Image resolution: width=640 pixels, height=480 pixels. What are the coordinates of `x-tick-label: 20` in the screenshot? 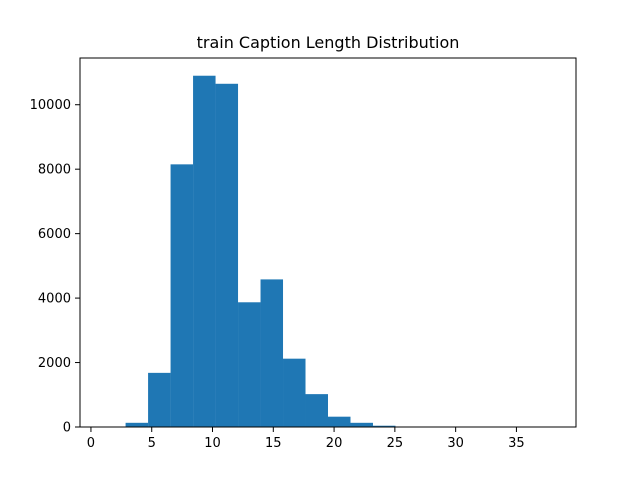 It's located at (334, 443).